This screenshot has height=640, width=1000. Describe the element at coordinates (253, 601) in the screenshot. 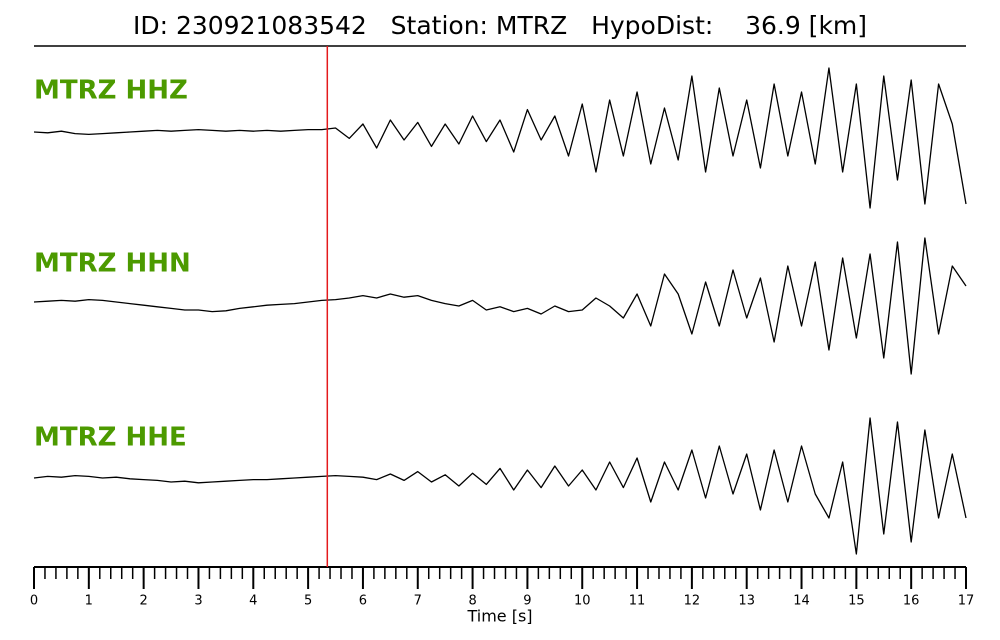

I see `x-tick-label: 4` at that location.